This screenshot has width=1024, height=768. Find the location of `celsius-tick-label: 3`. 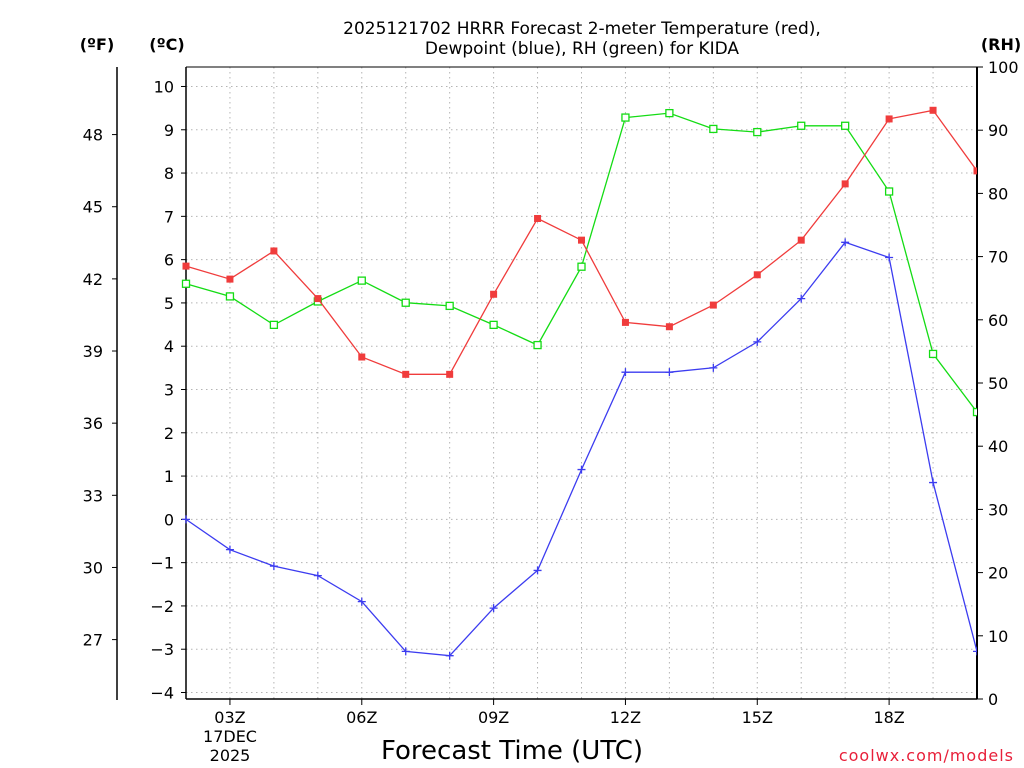

celsius-tick-label: 3 is located at coordinates (169, 389).